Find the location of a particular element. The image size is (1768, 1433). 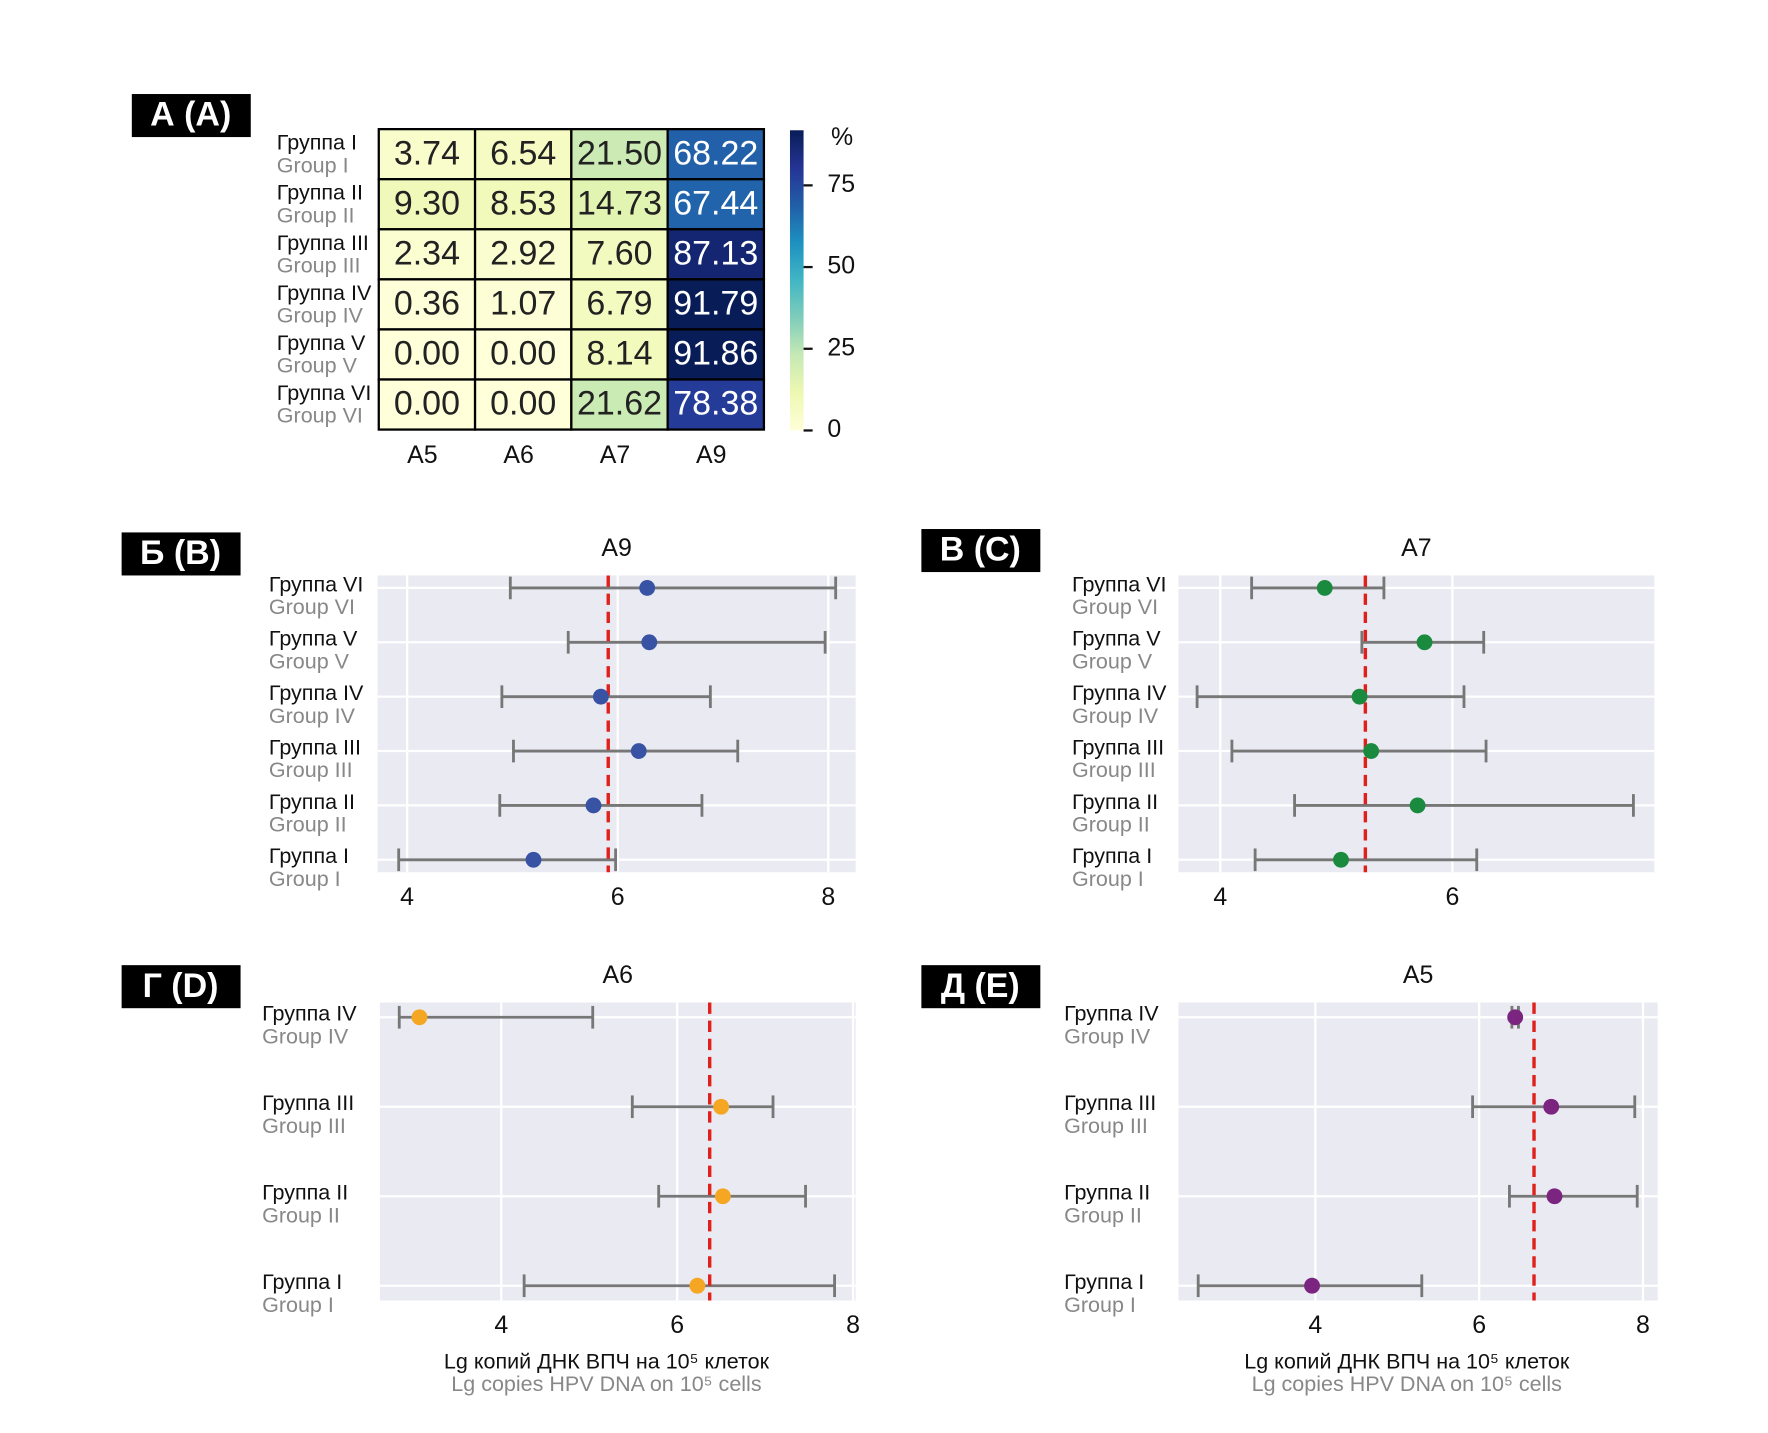

cell-label: 14.73 is located at coordinates (619, 203).